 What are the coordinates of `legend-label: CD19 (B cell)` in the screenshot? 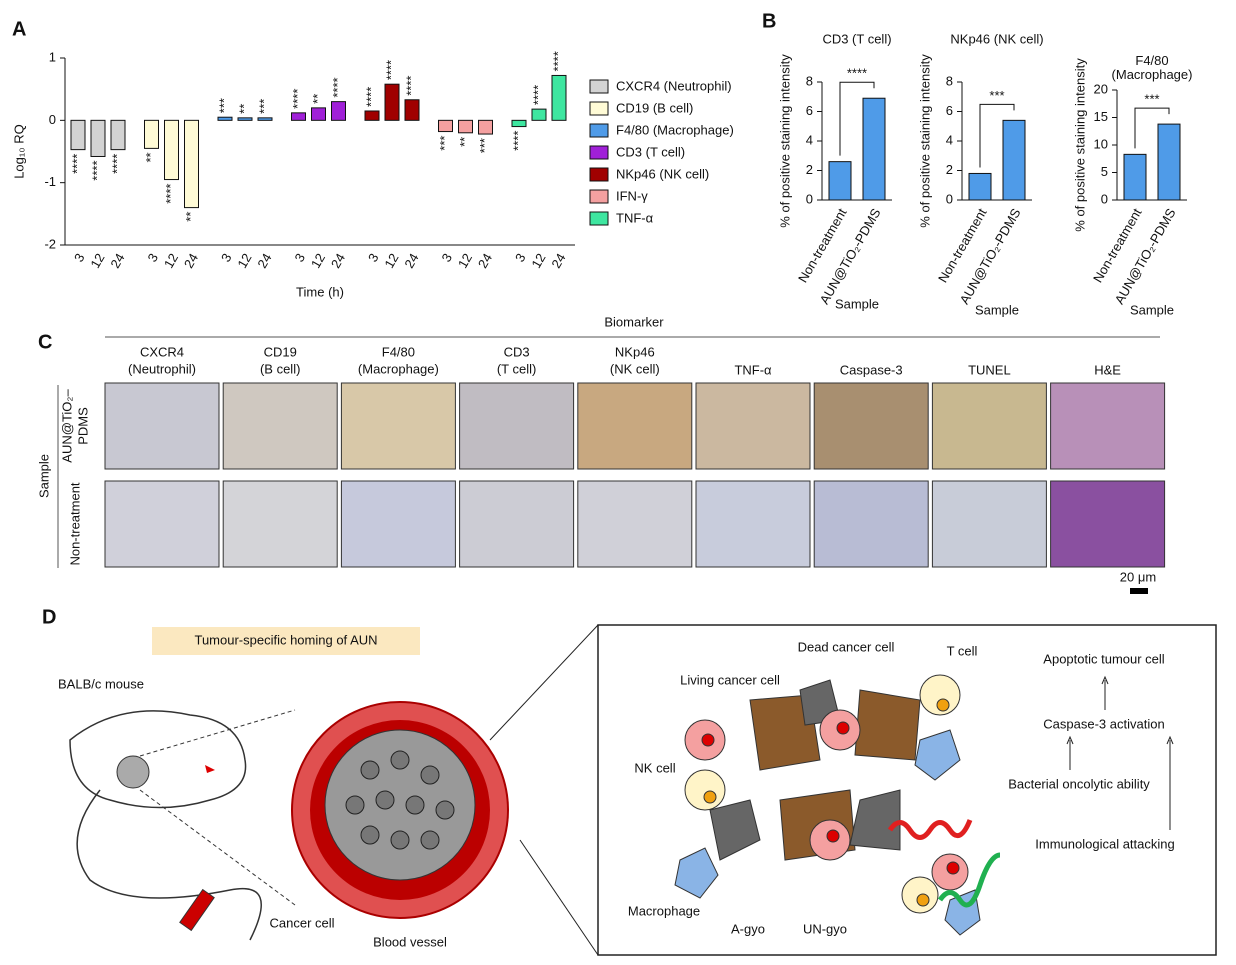 It's located at (654, 107).